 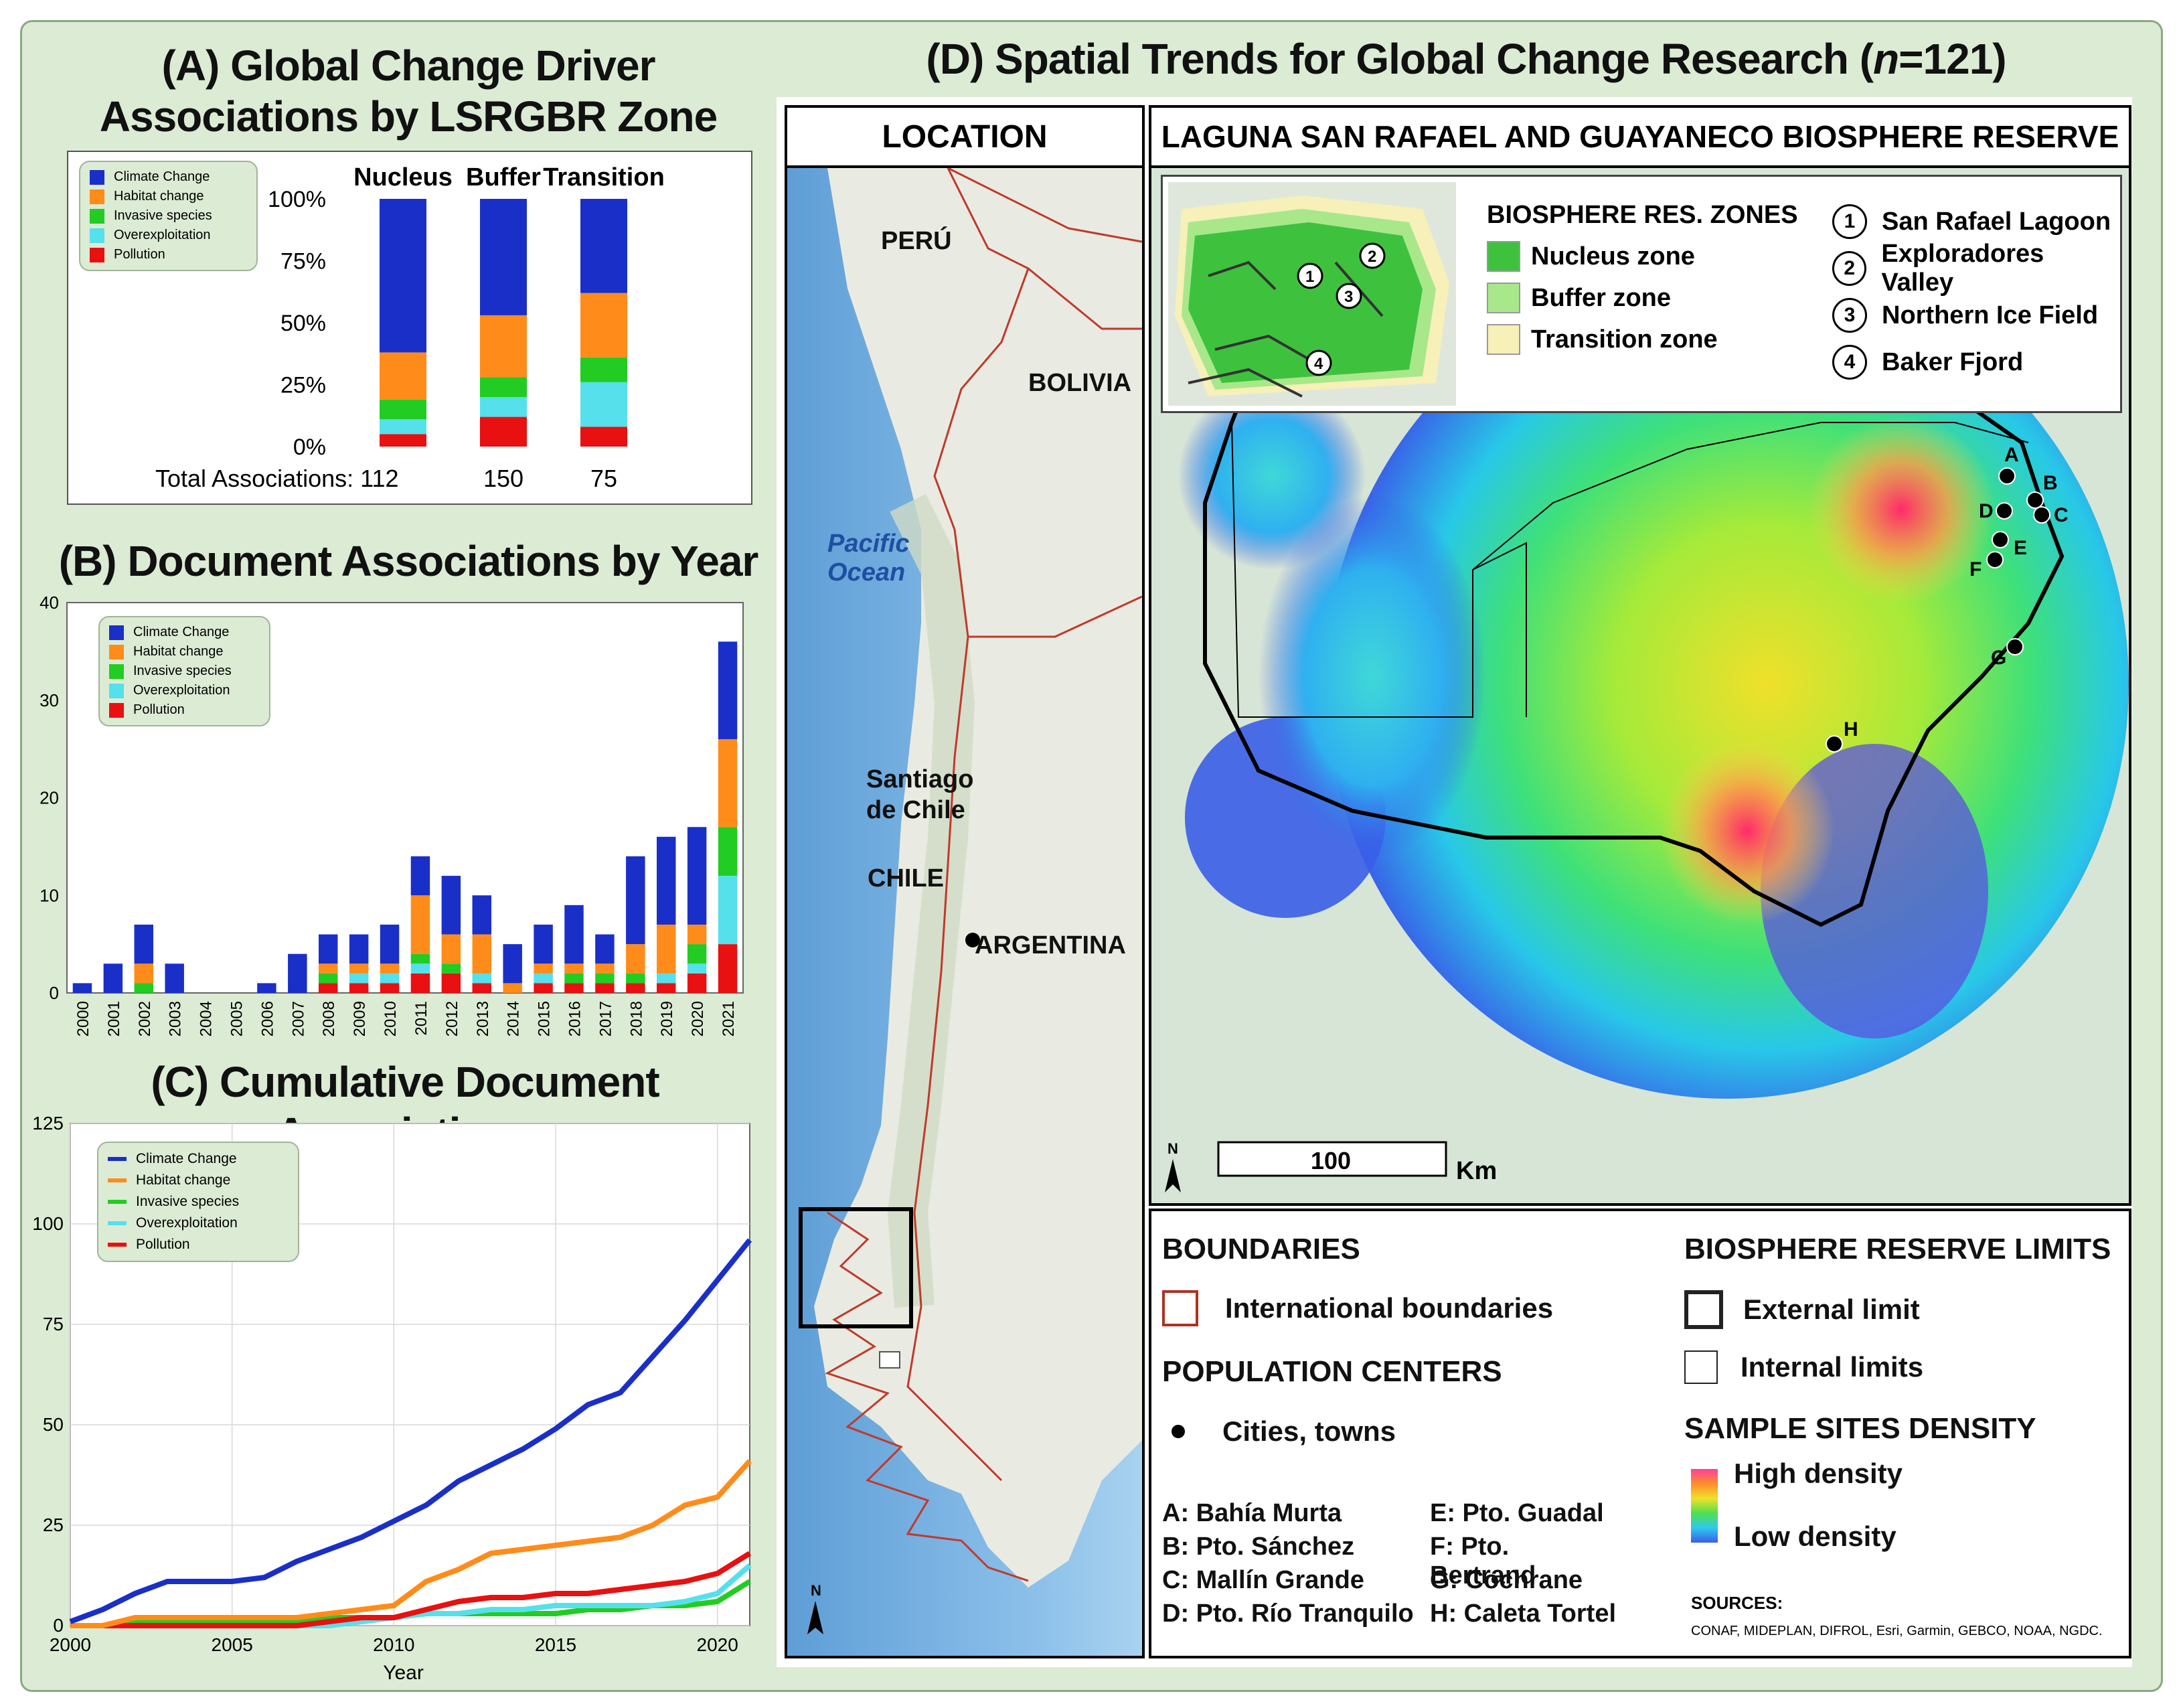 I want to click on legend-label: Overexploitation, so click(x=187, y=1223).